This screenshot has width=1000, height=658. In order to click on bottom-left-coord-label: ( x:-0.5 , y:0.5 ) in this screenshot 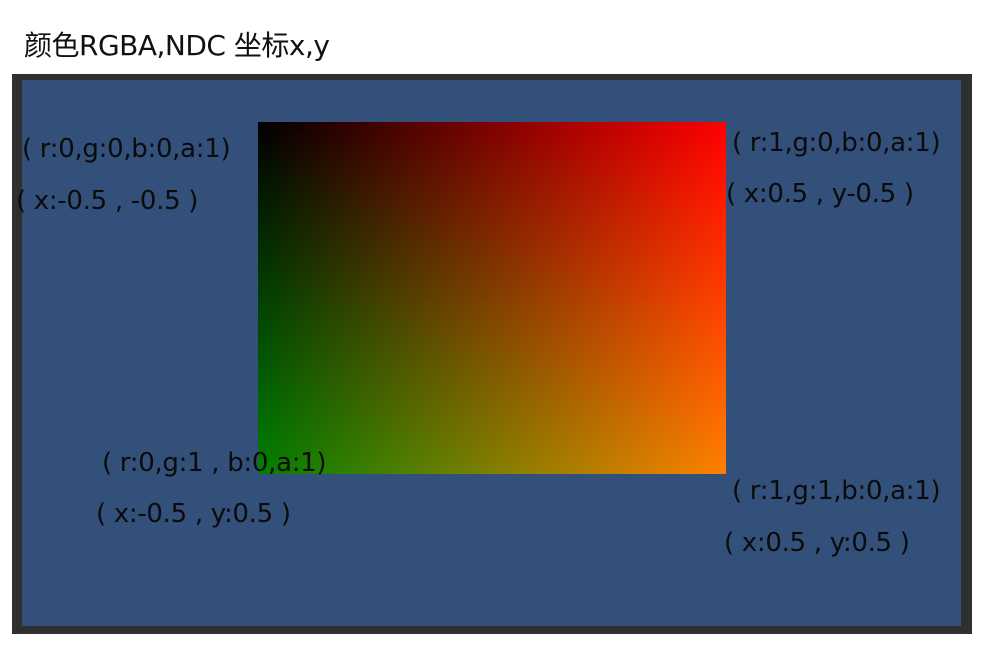, I will do `click(193, 514)`.